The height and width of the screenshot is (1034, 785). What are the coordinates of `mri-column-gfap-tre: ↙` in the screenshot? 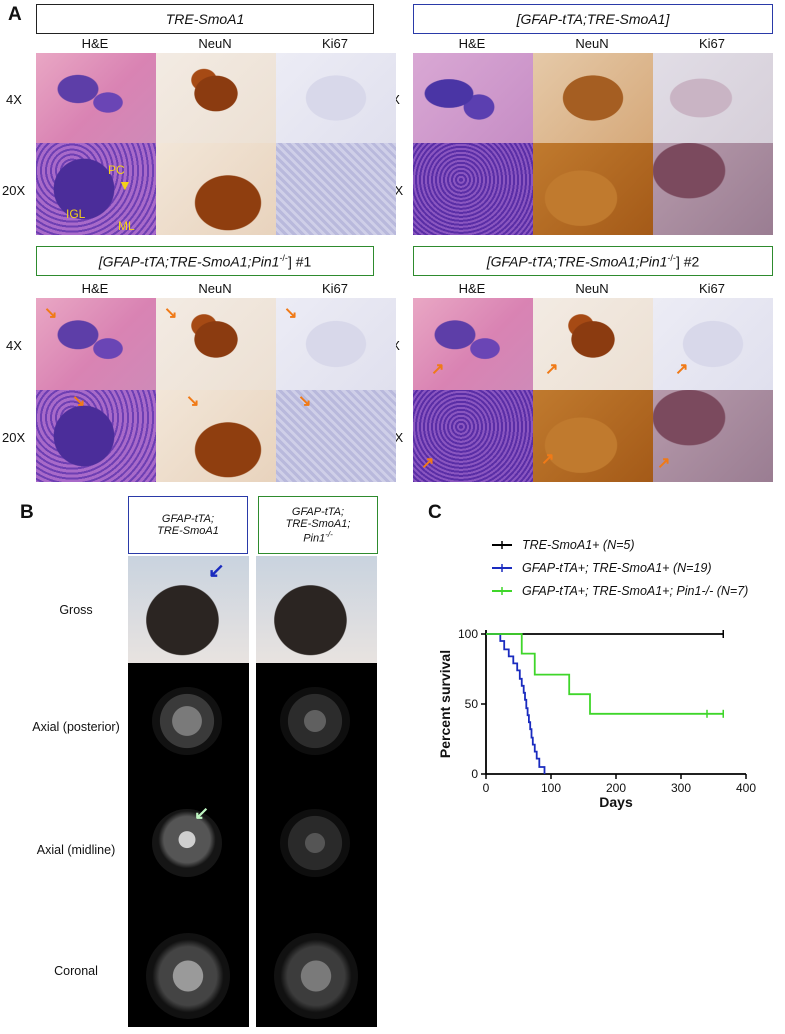 It's located at (188, 845).